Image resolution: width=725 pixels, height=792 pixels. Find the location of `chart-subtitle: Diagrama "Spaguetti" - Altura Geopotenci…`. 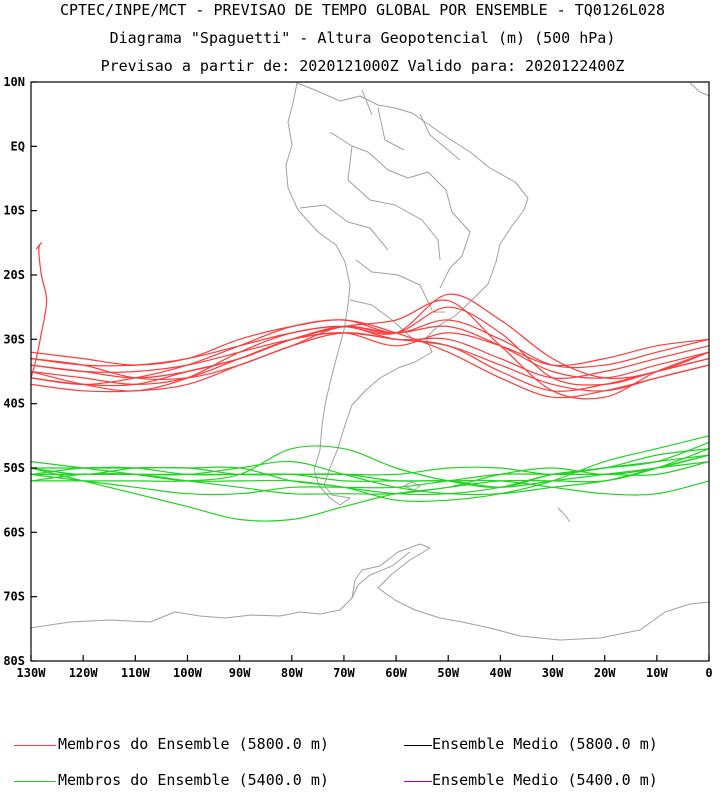

chart-subtitle: Diagrama "Spaguetti" - Altura Geopotenci… is located at coordinates (362, 38).